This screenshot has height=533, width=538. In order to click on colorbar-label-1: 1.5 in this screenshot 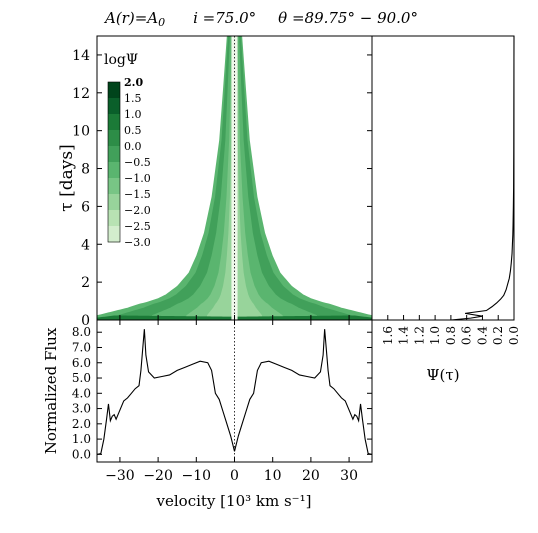, I will do `click(133, 98)`.